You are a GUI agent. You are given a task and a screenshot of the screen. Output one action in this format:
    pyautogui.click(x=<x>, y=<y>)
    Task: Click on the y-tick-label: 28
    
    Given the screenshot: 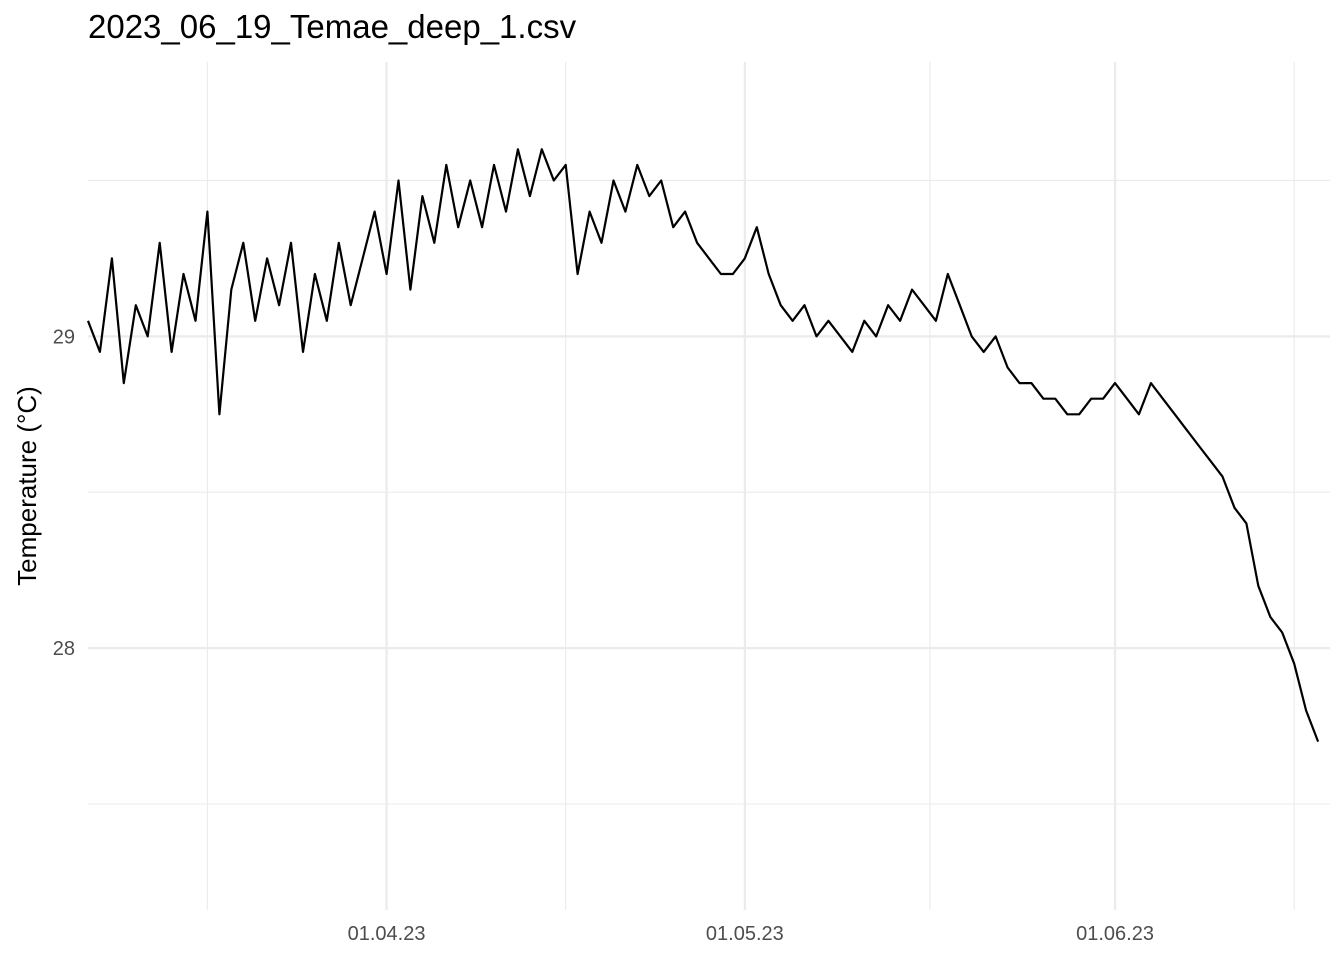 What is the action you would take?
    pyautogui.click(x=64, y=649)
    